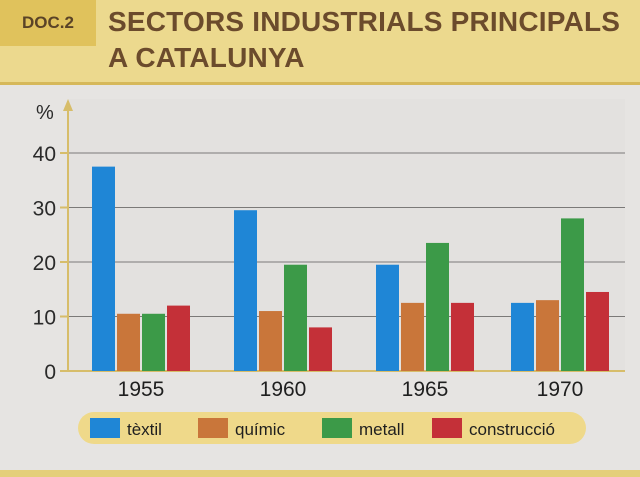 This screenshot has width=640, height=477. What do you see at coordinates (44, 209) in the screenshot?
I see `y-tick-label: 30` at bounding box center [44, 209].